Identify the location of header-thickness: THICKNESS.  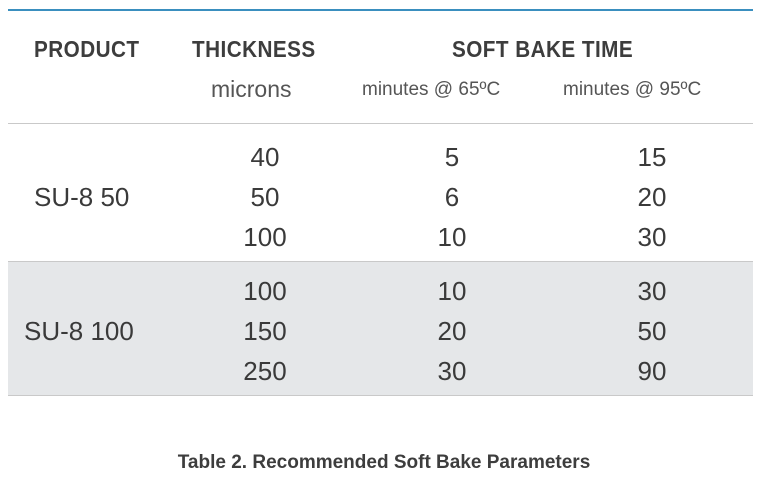
(254, 49).